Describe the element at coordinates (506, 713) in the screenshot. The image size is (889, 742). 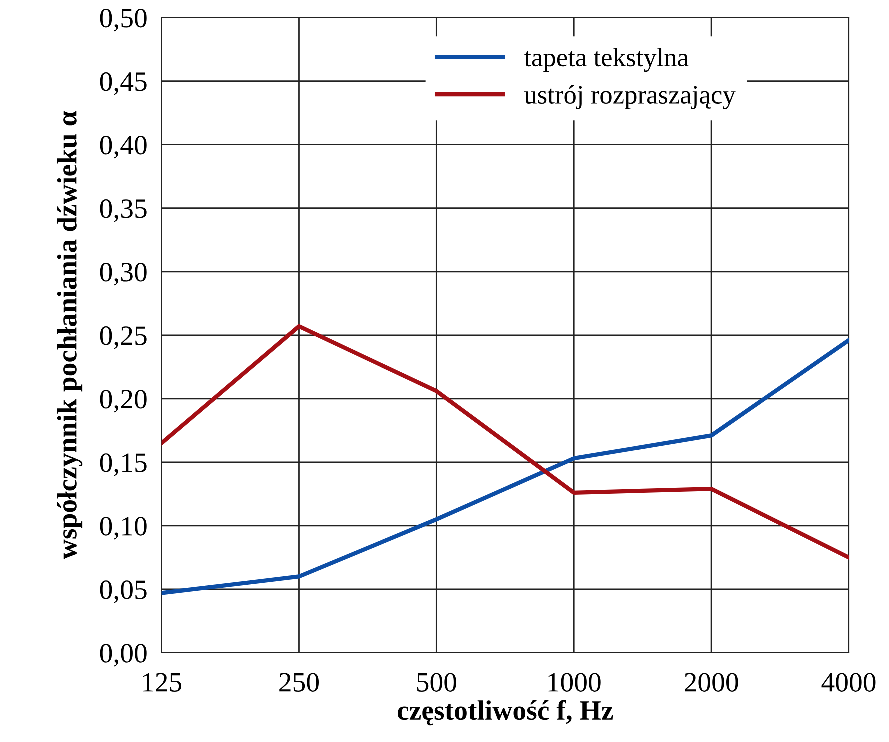
I see `x-axis-title: częstotliwość f, Hz` at that location.